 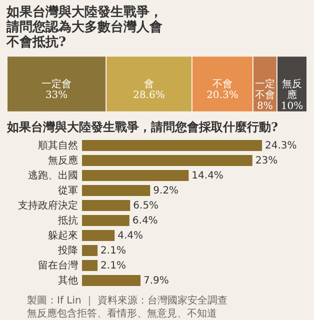 What do you see at coordinates (146, 206) in the screenshot?
I see `data-label: 6.5%` at bounding box center [146, 206].